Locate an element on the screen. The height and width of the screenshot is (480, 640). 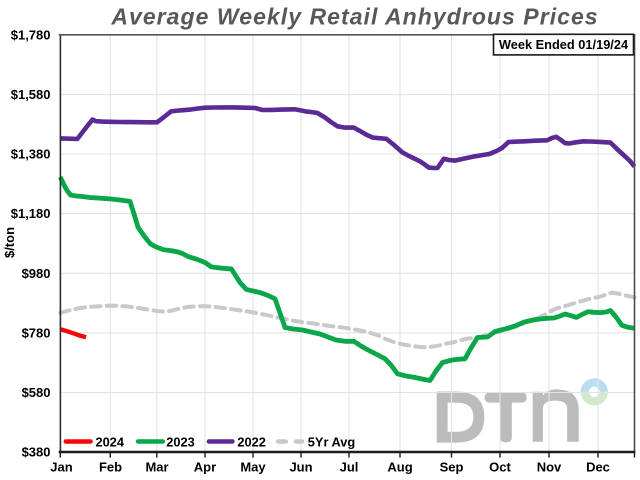
svg-text: 2024 is located at coordinates (110, 441).